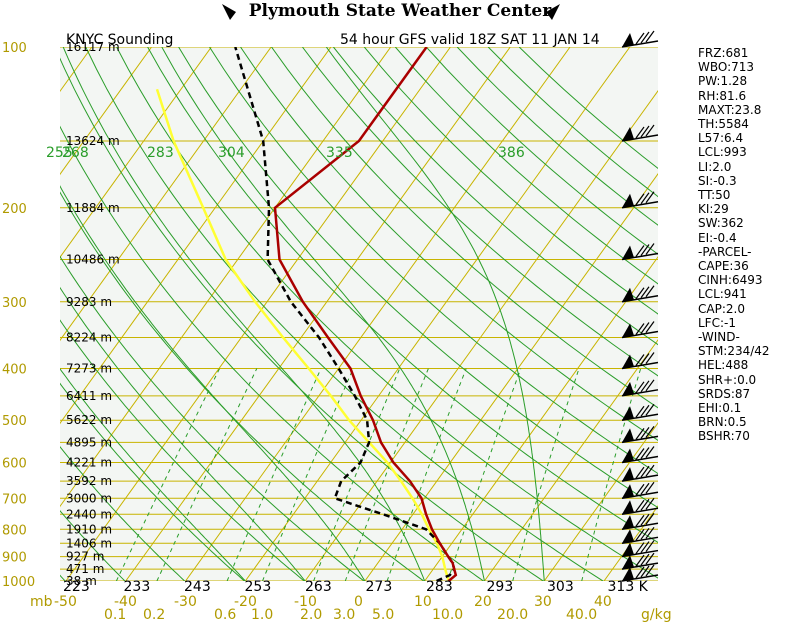 This screenshot has width=800, height=623. I want to click on theta-e-label: 255, so click(59, 153).